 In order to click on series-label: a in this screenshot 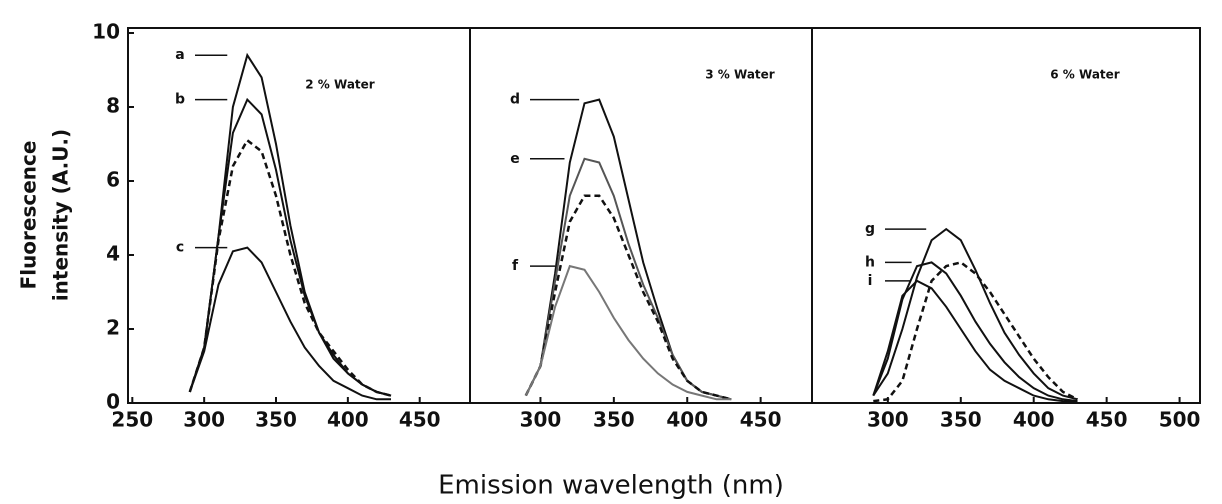, I will do `click(179, 55)`.